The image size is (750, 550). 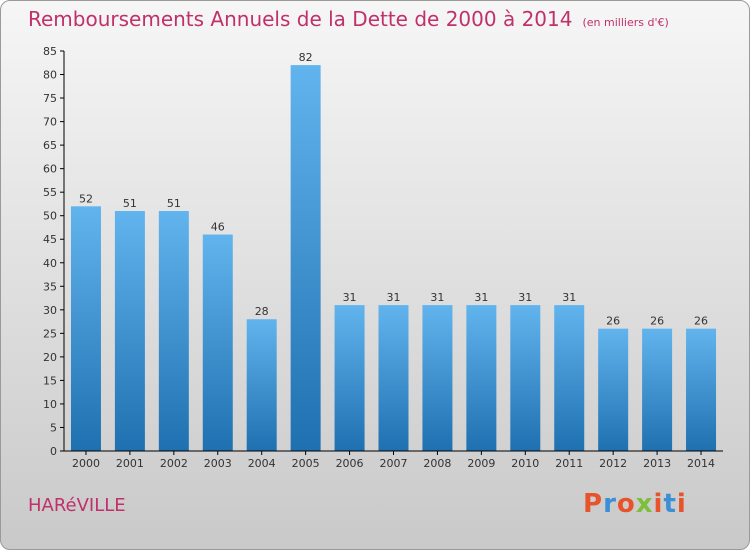 I want to click on y-tick-label: 0, so click(x=53, y=451).